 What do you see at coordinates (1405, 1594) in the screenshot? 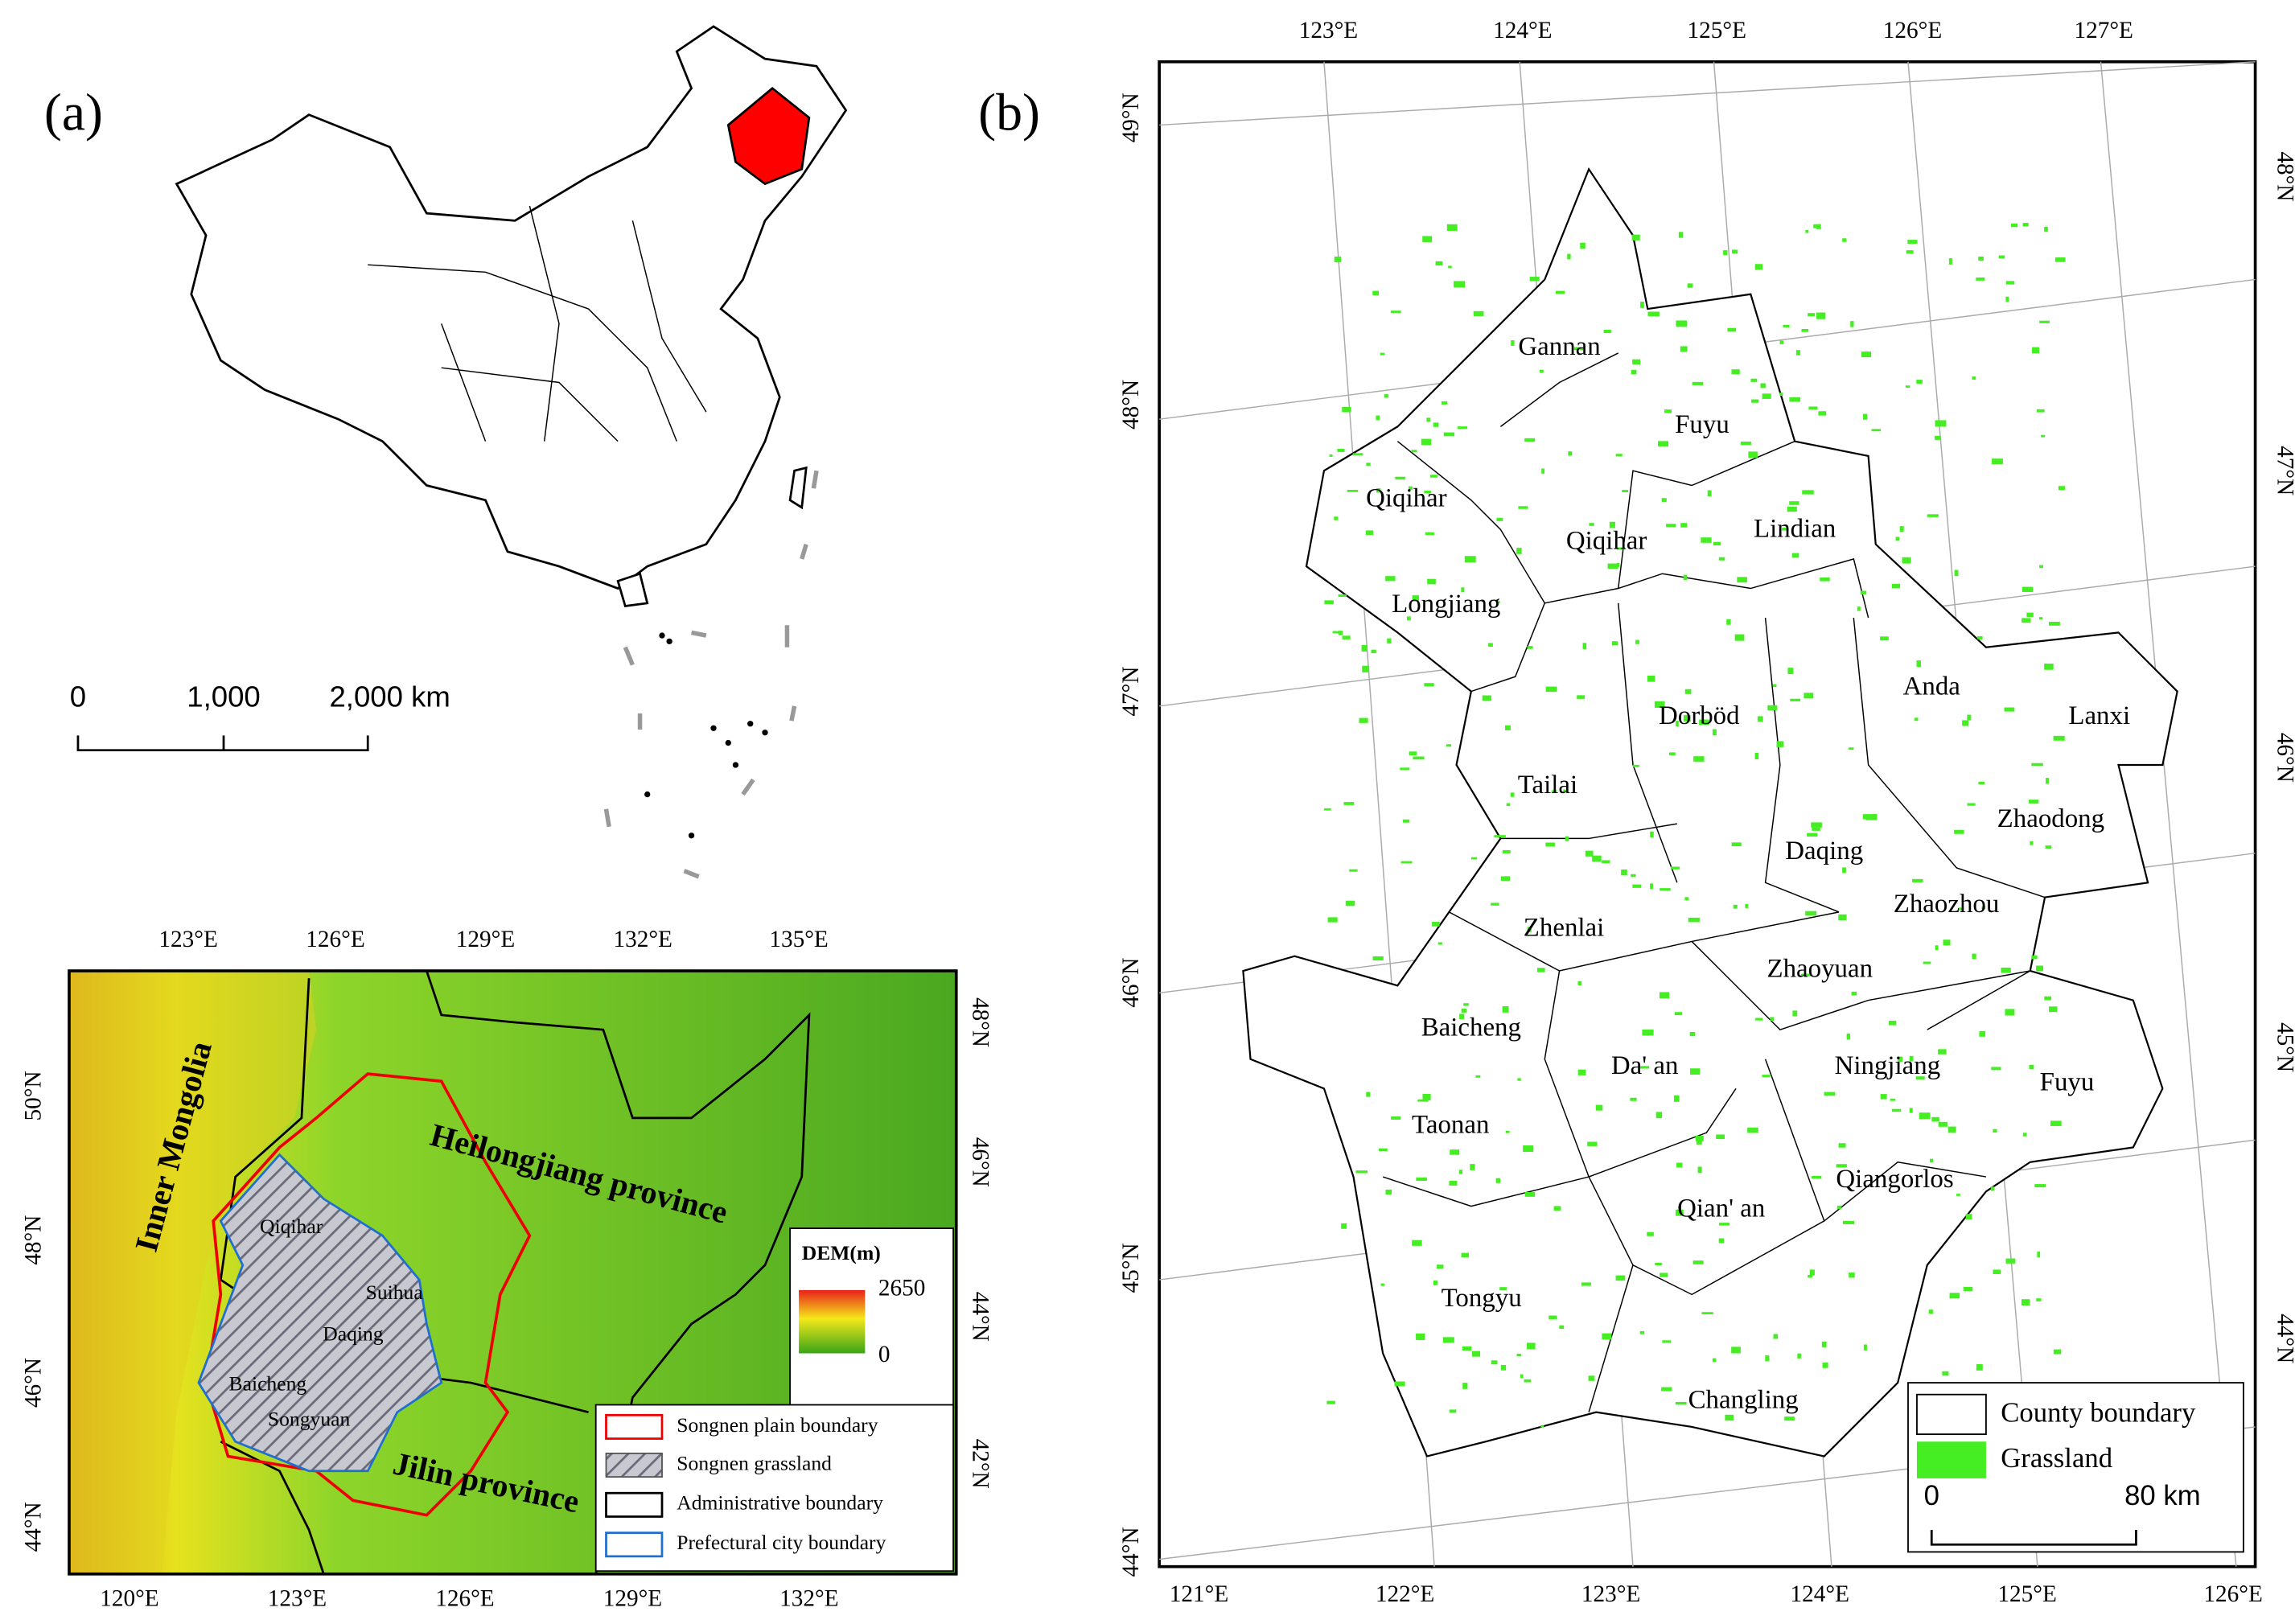
I see `tick-label: 122°E` at bounding box center [1405, 1594].